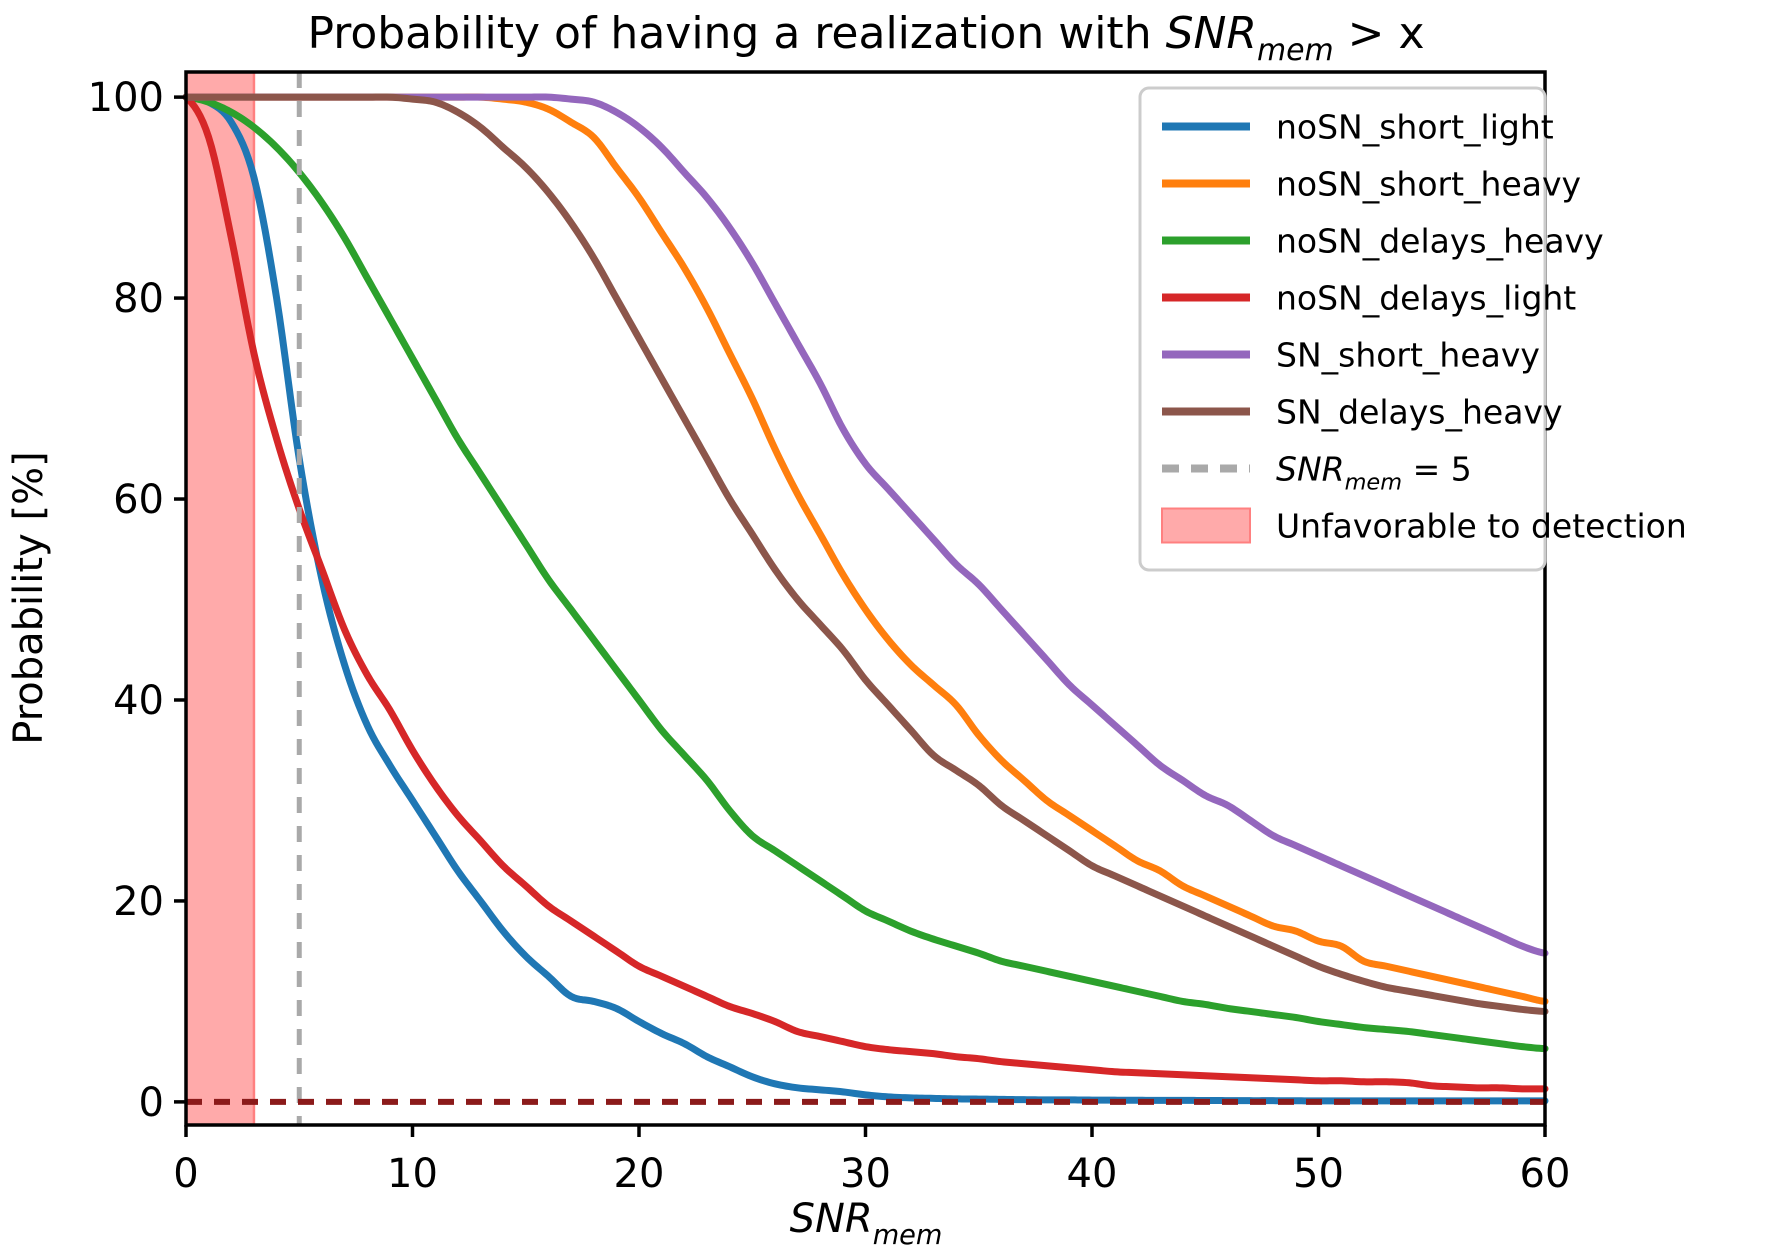  What do you see at coordinates (138, 299) in the screenshot?
I see `y-tick-label: 80` at bounding box center [138, 299].